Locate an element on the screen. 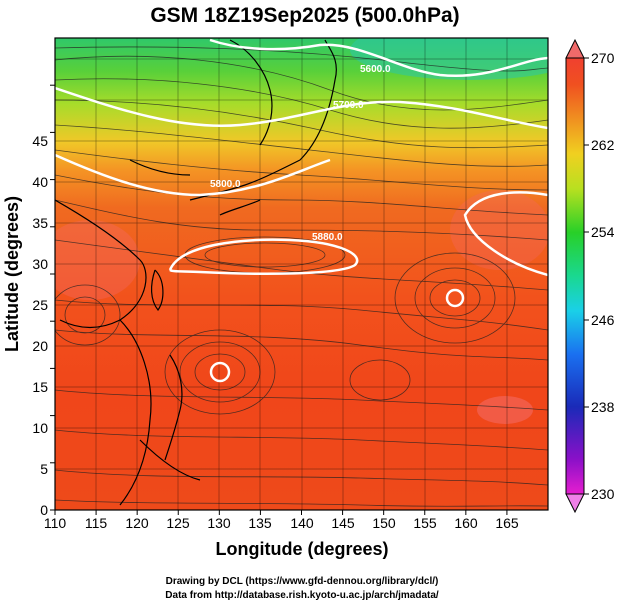  contour-label-5880: 5880.0 is located at coordinates (327, 237).